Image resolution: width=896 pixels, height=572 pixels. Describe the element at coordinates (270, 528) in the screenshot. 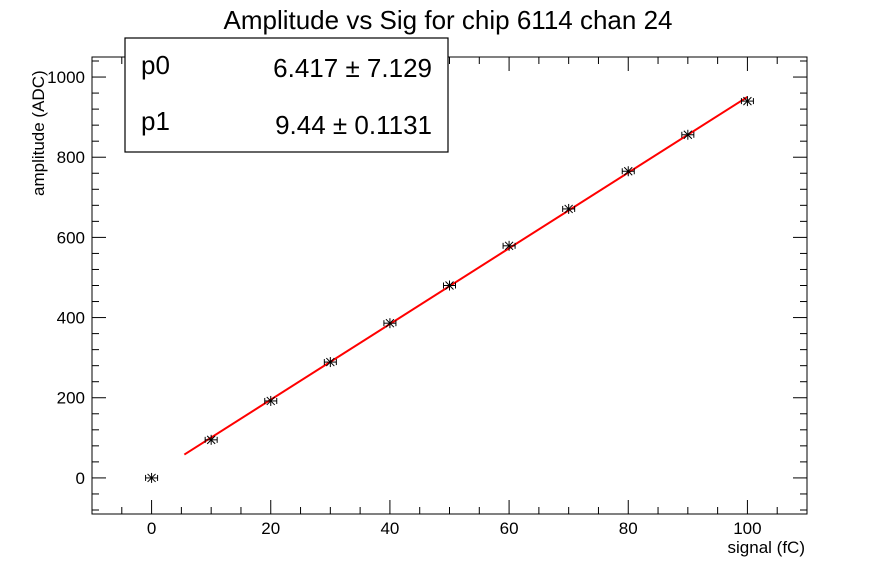

I see `x-tick-label: 20` at that location.